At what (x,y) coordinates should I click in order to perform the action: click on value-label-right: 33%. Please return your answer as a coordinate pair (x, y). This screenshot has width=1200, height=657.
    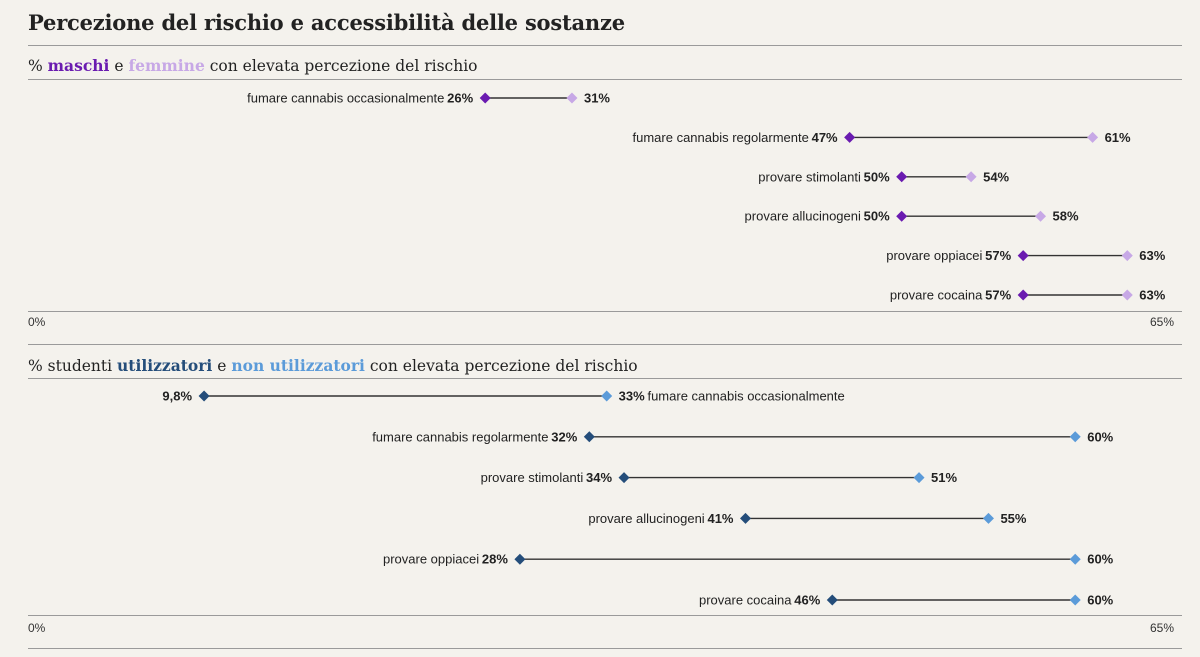
    Looking at the image, I should click on (632, 396).